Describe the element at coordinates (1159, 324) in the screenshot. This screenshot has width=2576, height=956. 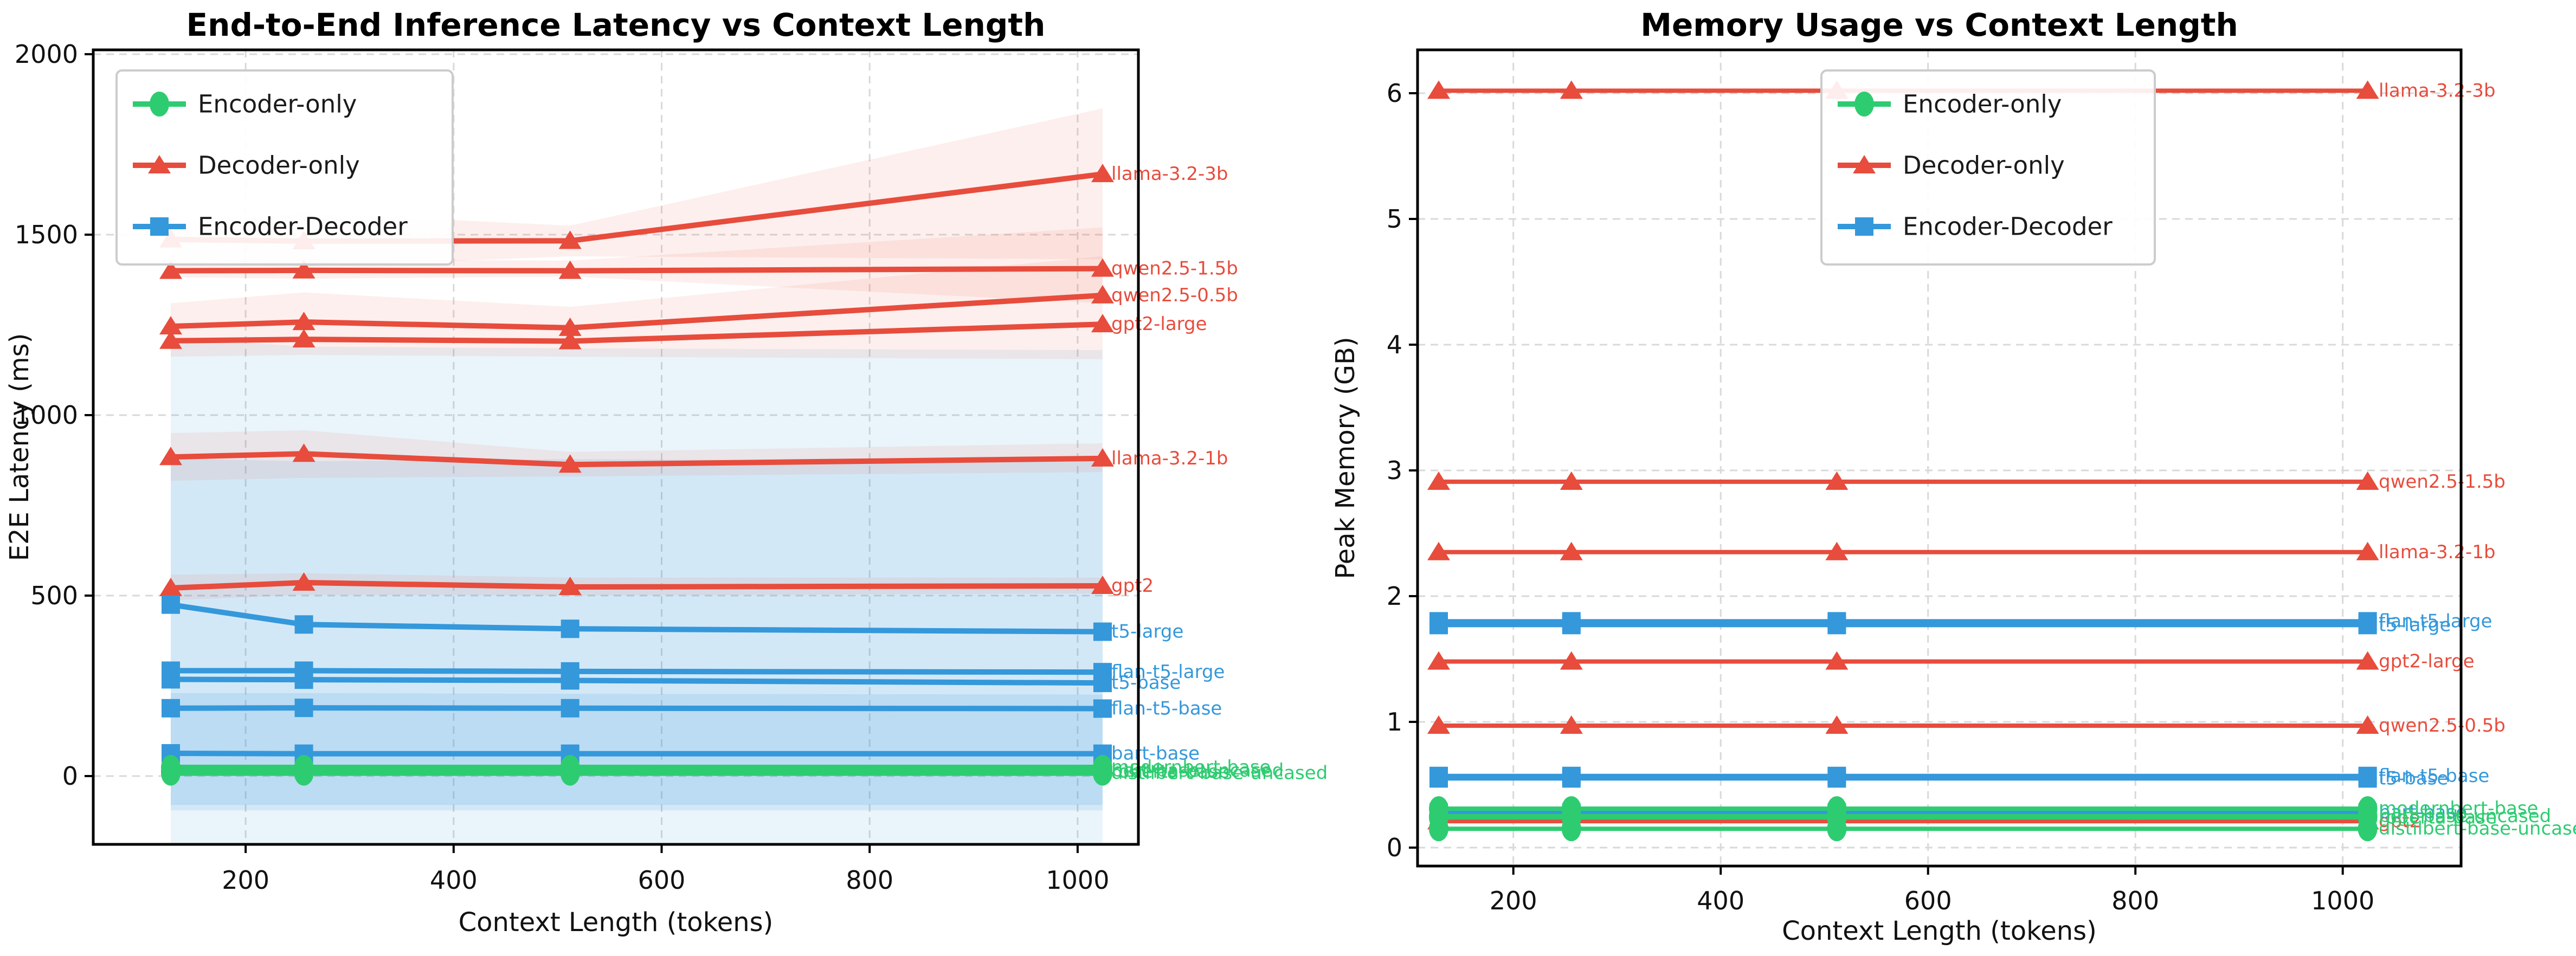
I see `series-label: gpt2-large` at that location.